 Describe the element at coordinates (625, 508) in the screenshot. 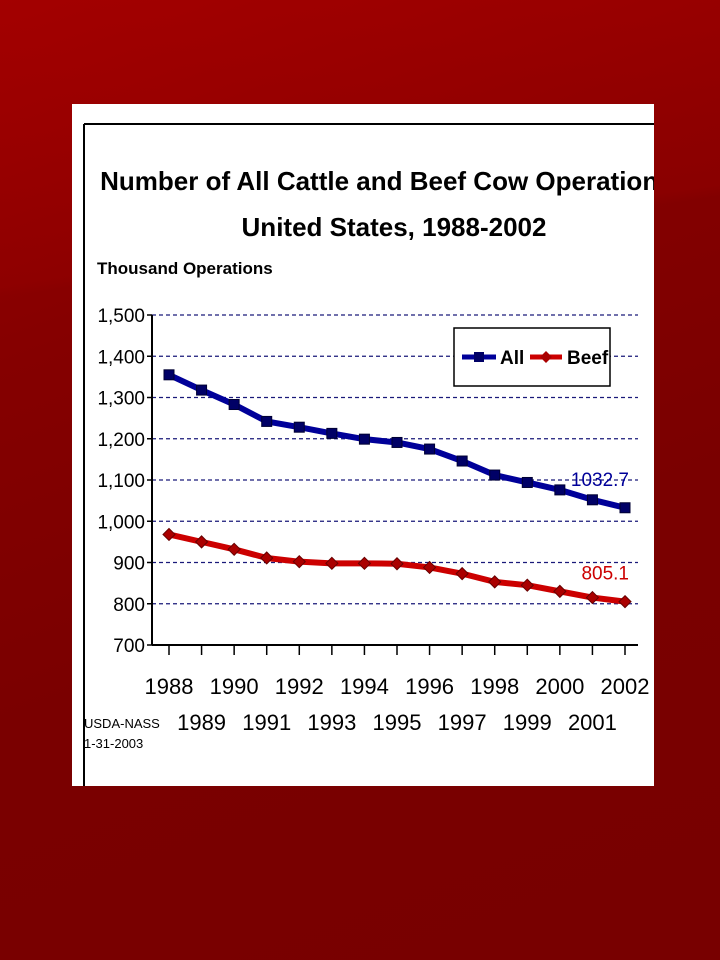

I see `point-all-2002` at that location.